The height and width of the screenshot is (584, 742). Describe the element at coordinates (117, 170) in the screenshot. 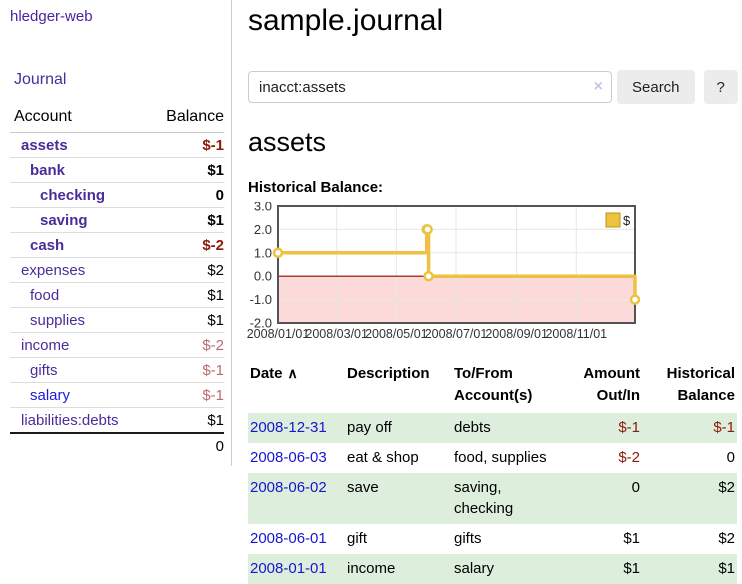

I see `account-row: bank $1` at that location.